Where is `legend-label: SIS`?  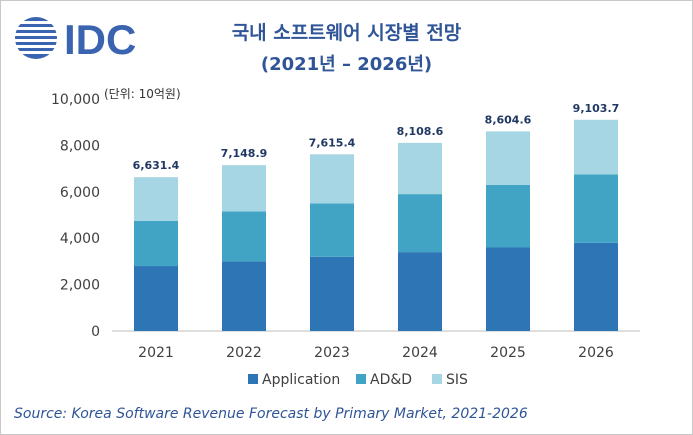
legend-label: SIS is located at coordinates (457, 380).